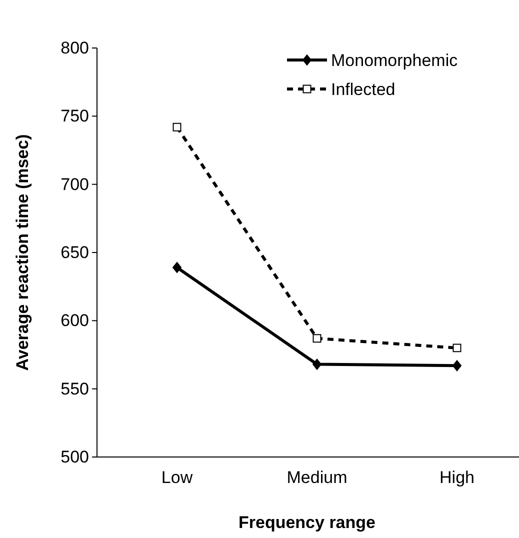 This screenshot has width=519, height=538. What do you see at coordinates (317, 478) in the screenshot?
I see `x-tick-label: Medium` at bounding box center [317, 478].